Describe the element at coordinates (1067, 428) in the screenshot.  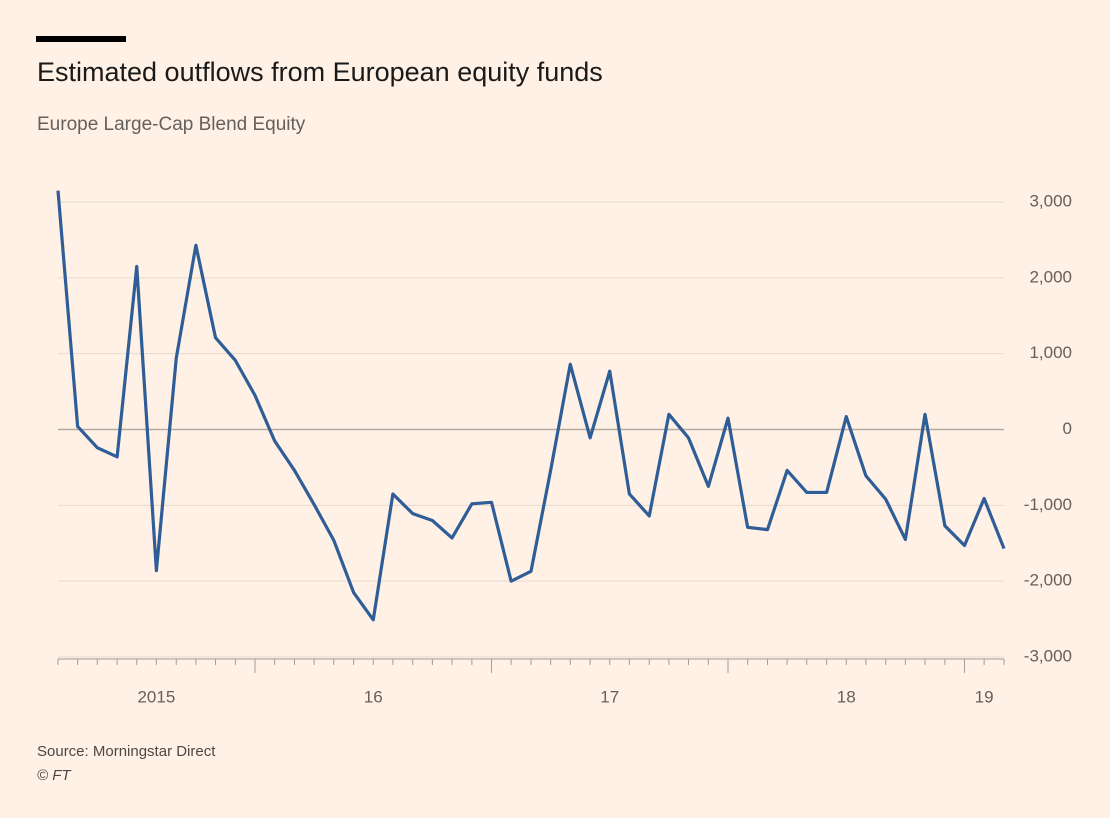
I see `y-tick-label: 0` at that location.